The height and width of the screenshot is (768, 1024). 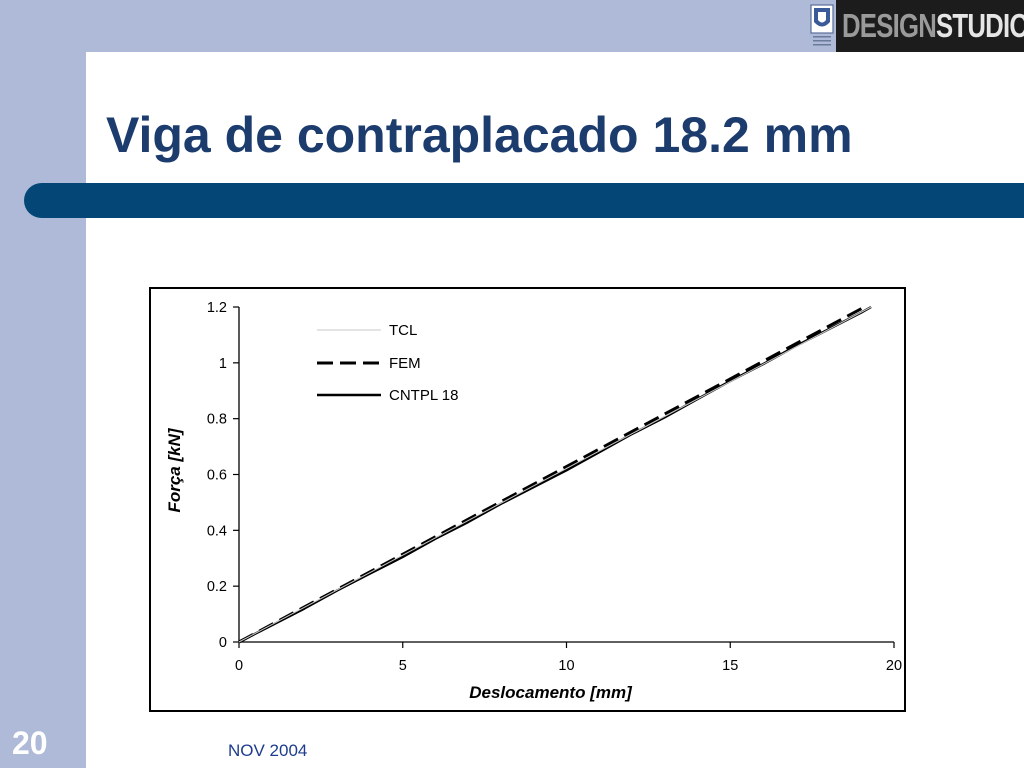 I want to click on slide-title: Viga de contraplacado 18.2 mm, so click(x=479, y=135).